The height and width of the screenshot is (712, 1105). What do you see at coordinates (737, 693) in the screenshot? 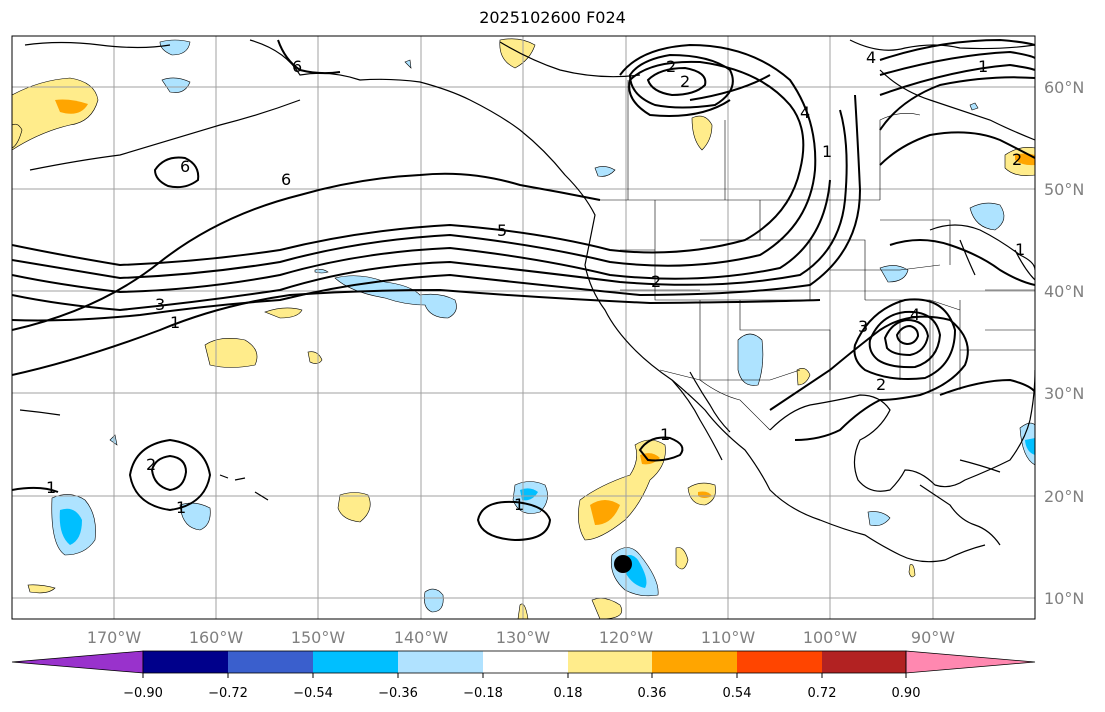
I see `colorbar-tick-label: 0.54` at bounding box center [737, 693].